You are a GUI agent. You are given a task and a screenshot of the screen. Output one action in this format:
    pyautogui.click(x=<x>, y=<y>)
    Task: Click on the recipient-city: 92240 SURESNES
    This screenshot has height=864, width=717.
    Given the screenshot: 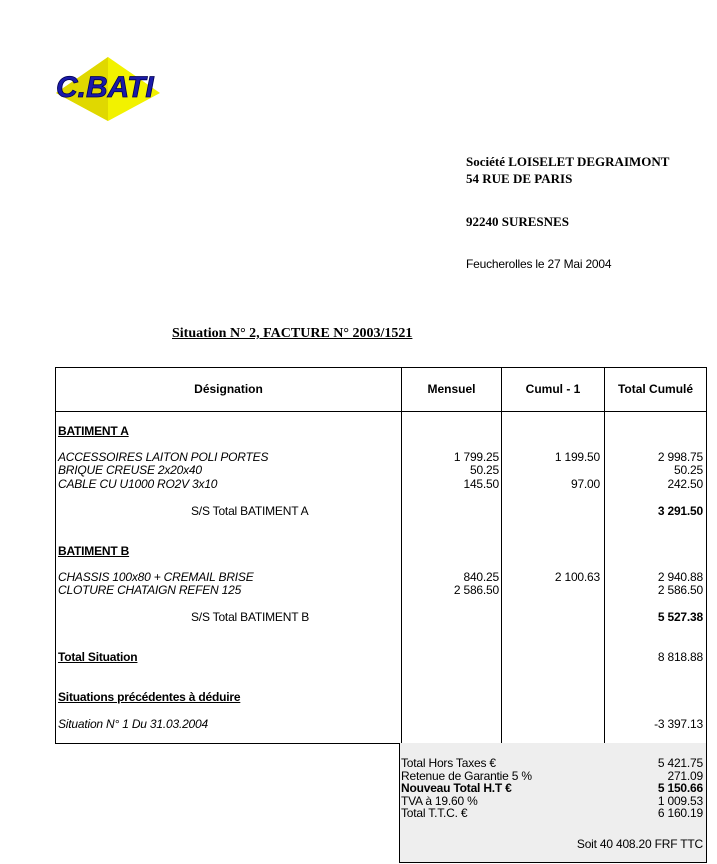 What is the action you would take?
    pyautogui.click(x=517, y=221)
    